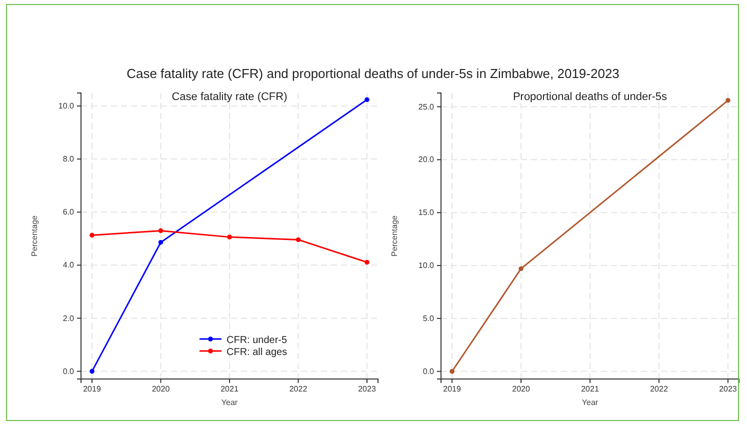 This screenshot has height=427, width=747. What do you see at coordinates (590, 97) in the screenshot?
I see `chart-title: Proportional deaths of under-5s` at bounding box center [590, 97].